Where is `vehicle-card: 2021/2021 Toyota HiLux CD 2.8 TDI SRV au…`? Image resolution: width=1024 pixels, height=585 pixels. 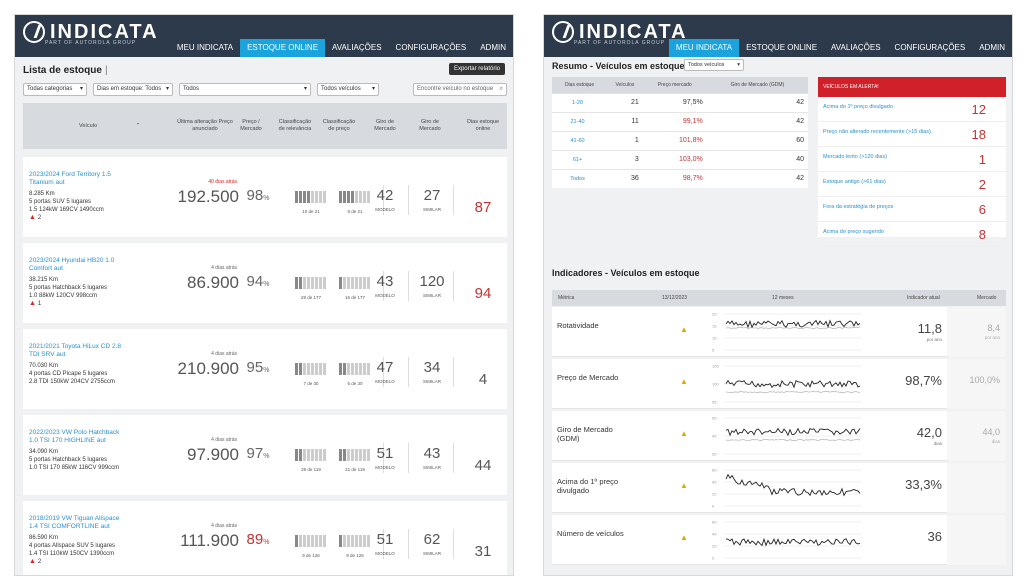
vehicle-card: 2021/2021 Toyota HiLux CD 2.8 TDI SRV au… is located at coordinates (265, 369).